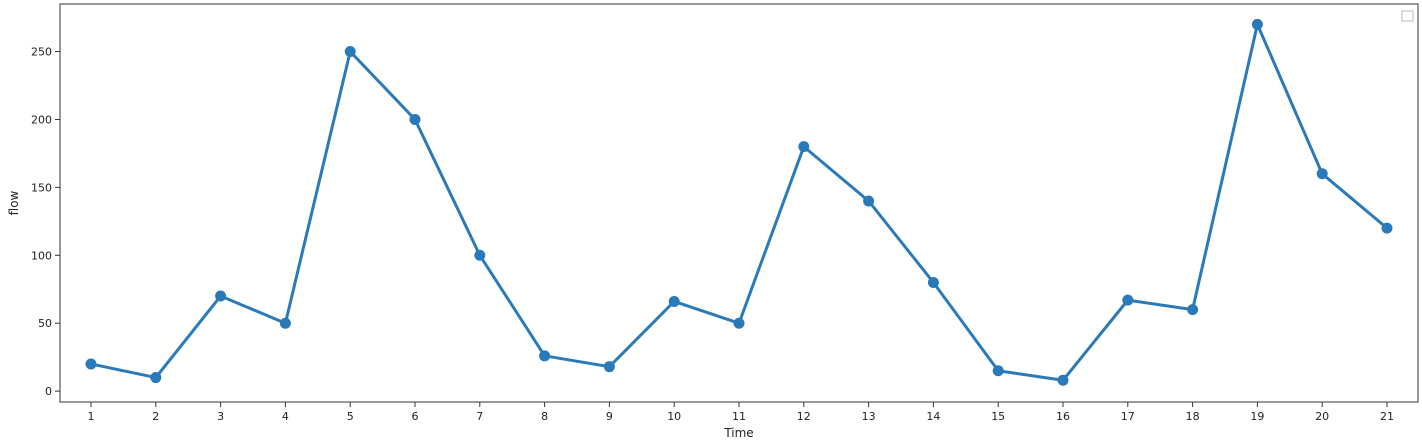  I want to click on y-tick-label: 200, so click(41, 119).